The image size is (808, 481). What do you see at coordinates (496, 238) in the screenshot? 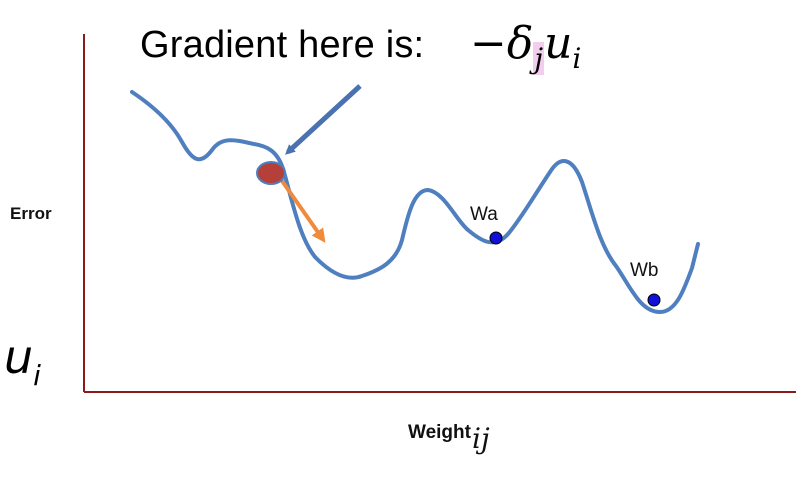
I see `point-wa-marker` at bounding box center [496, 238].